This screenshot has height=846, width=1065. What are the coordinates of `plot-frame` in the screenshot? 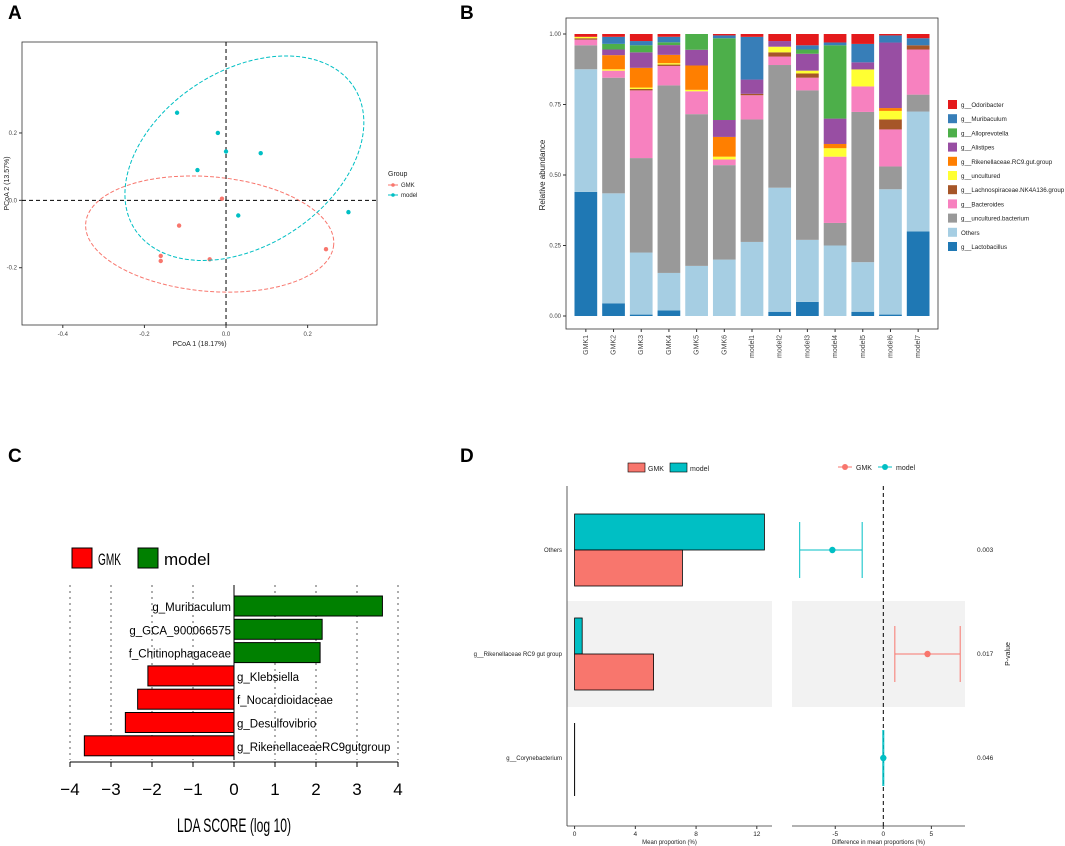 It's located at (199, 183).